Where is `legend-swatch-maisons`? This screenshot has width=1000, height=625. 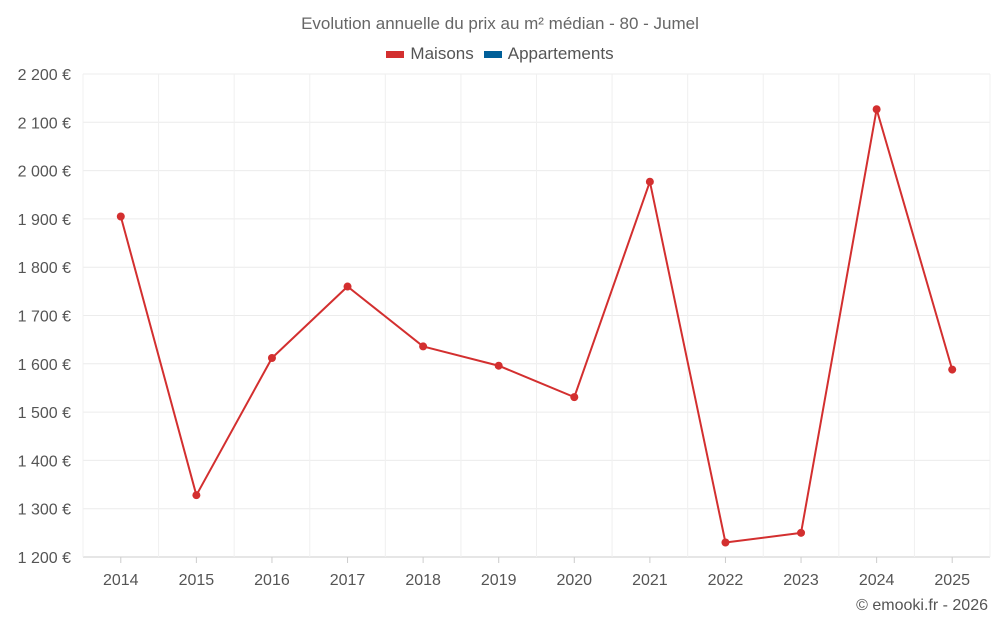 legend-swatch-maisons is located at coordinates (395, 54).